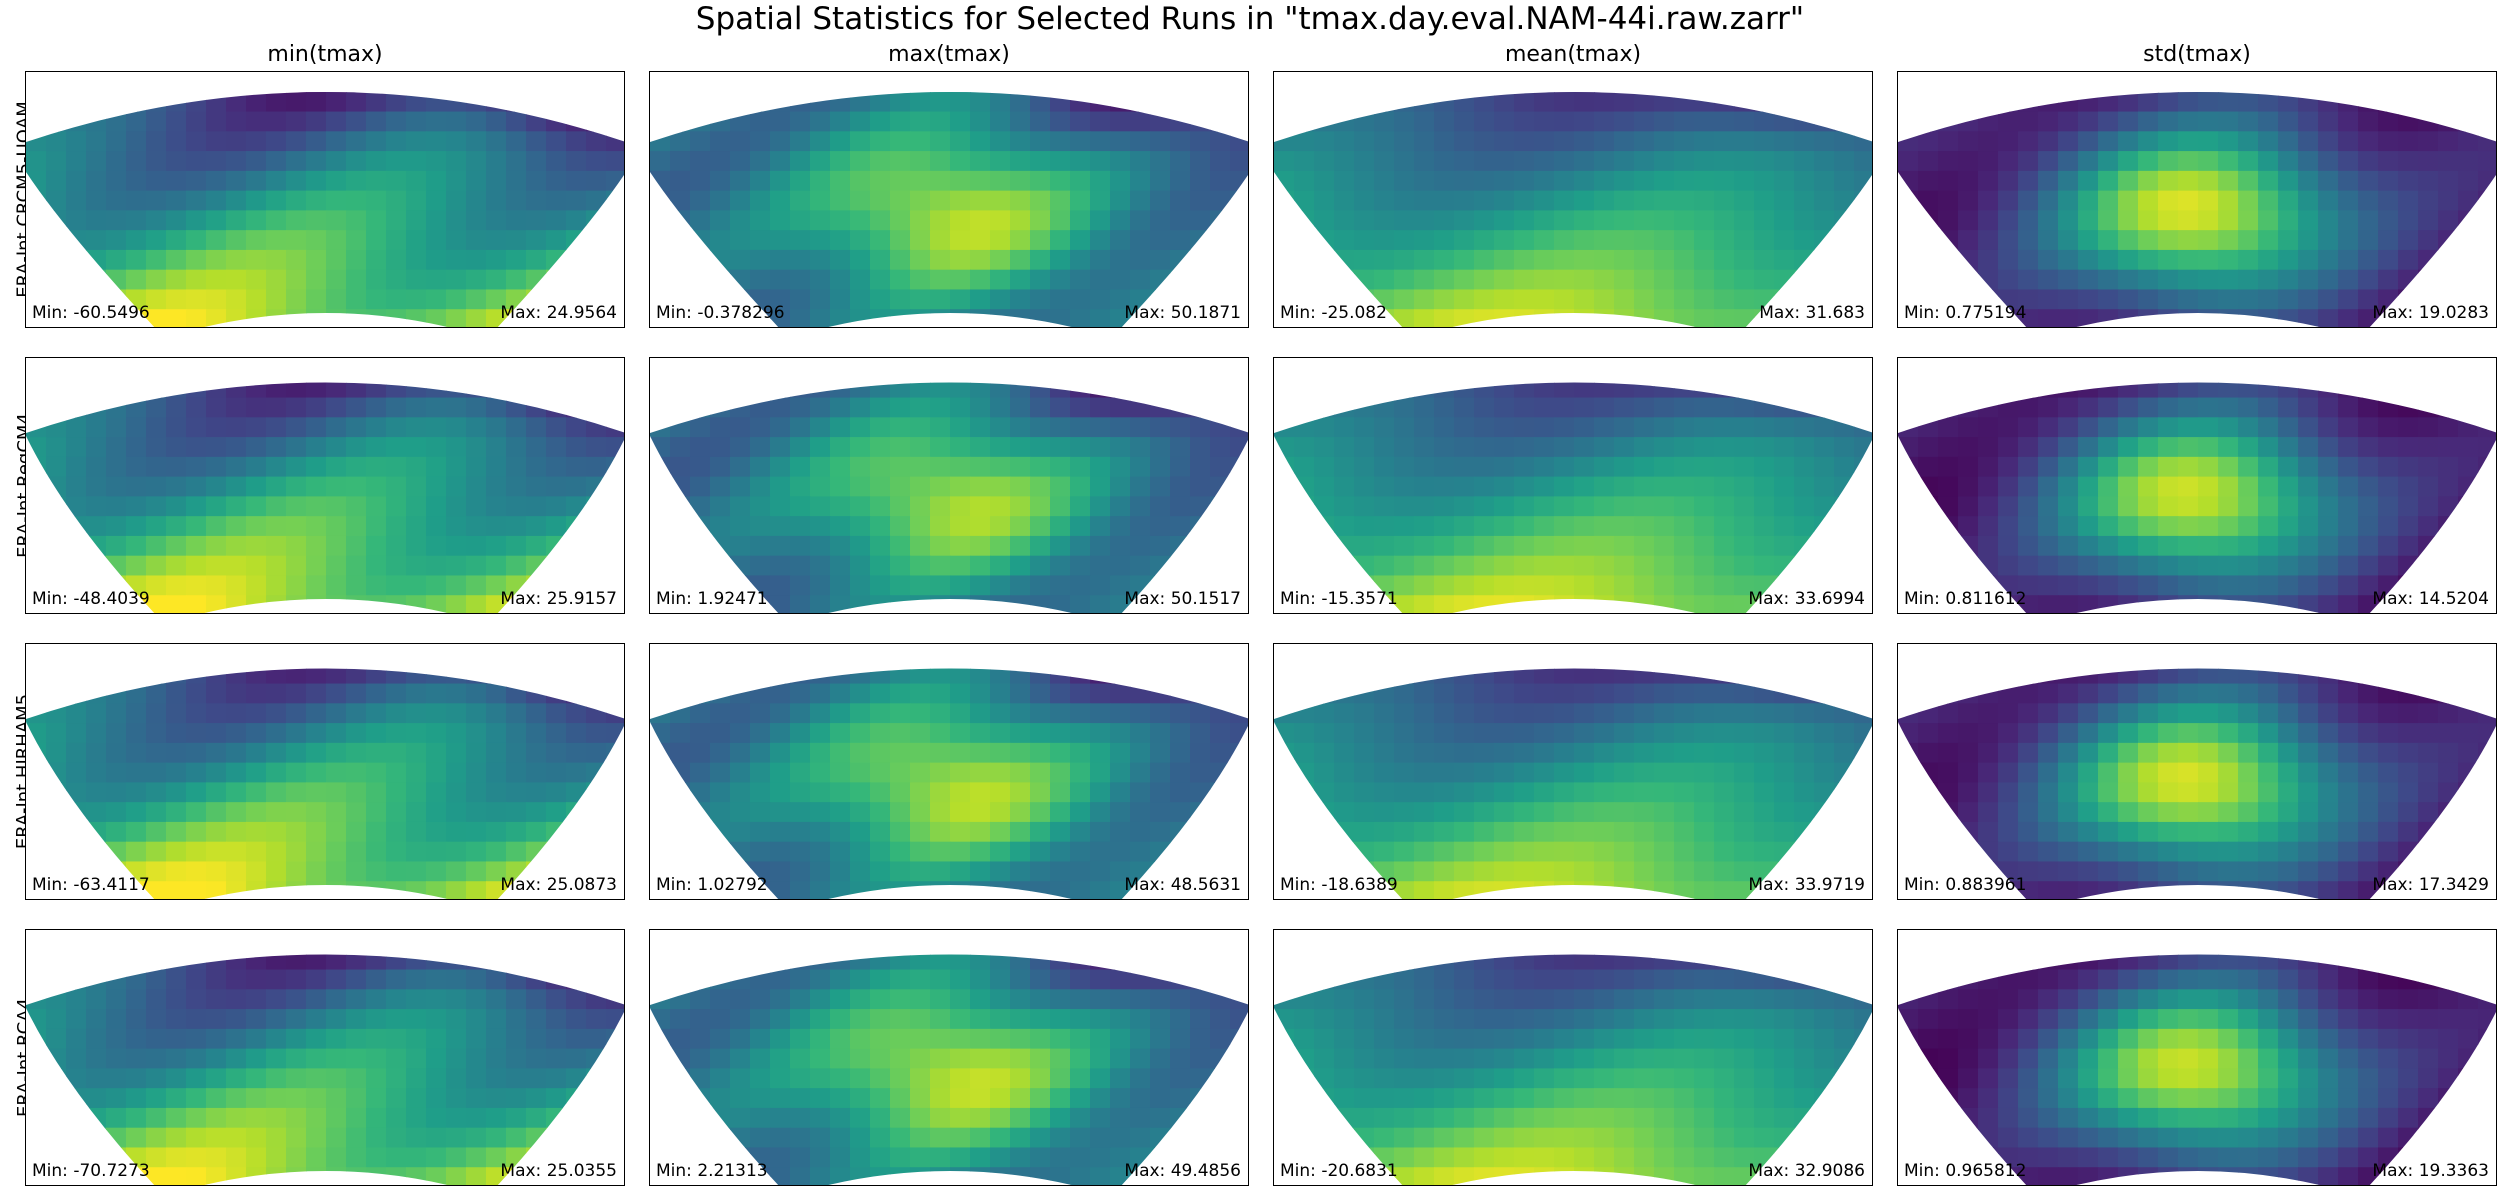 The height and width of the screenshot is (1200, 2500). Describe the element at coordinates (325, 209) in the screenshot. I see `heatmap-image` at that location.